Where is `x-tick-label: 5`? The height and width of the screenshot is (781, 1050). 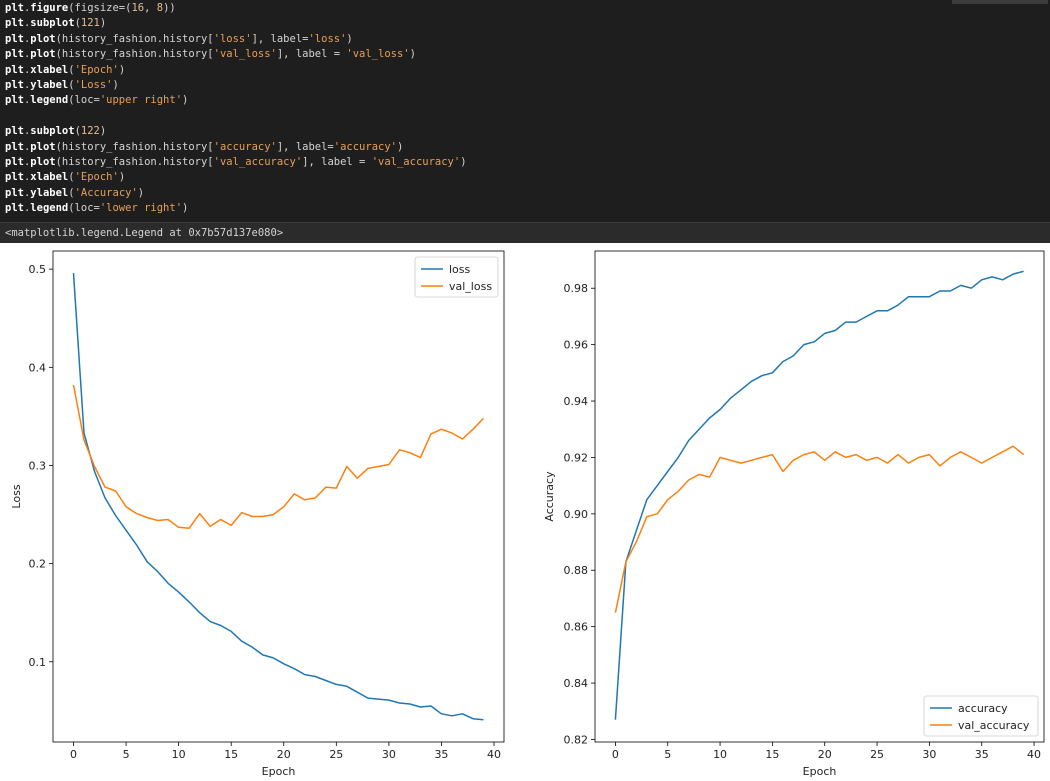 x-tick-label: 5 is located at coordinates (667, 754).